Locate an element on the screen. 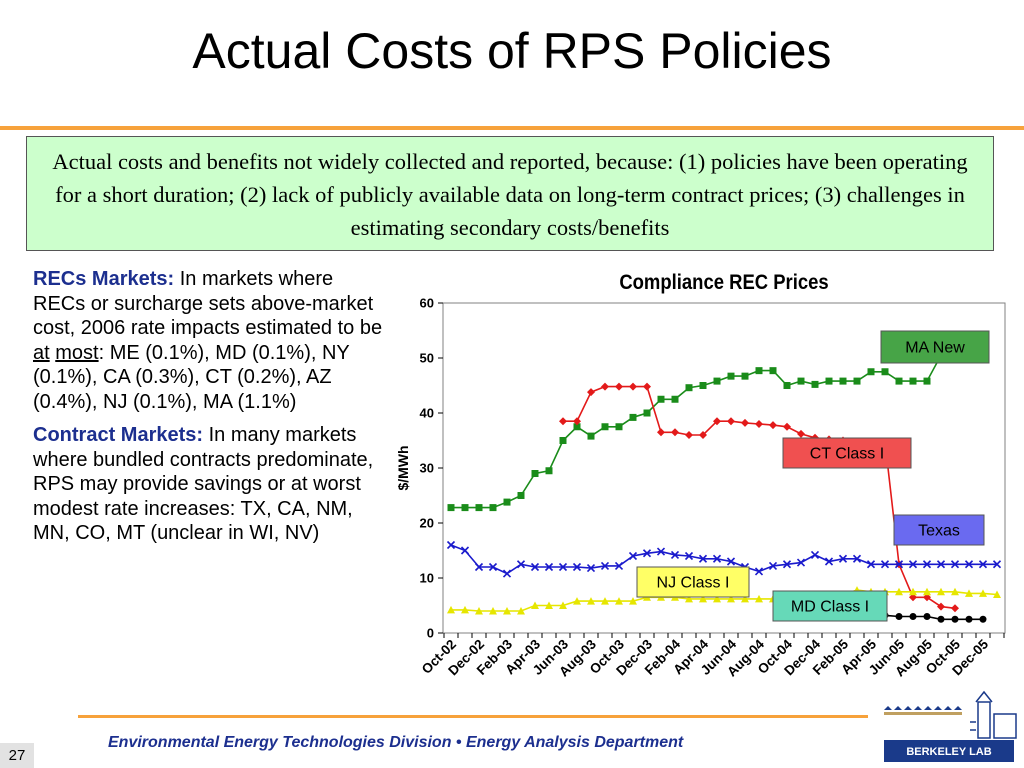  series-label-box-texas is located at coordinates (939, 530).